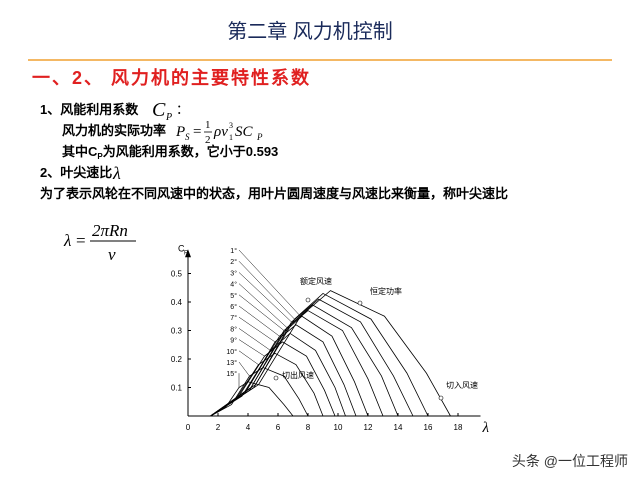 The image size is (640, 480). I want to click on x-tick-label: 0, so click(188, 427).